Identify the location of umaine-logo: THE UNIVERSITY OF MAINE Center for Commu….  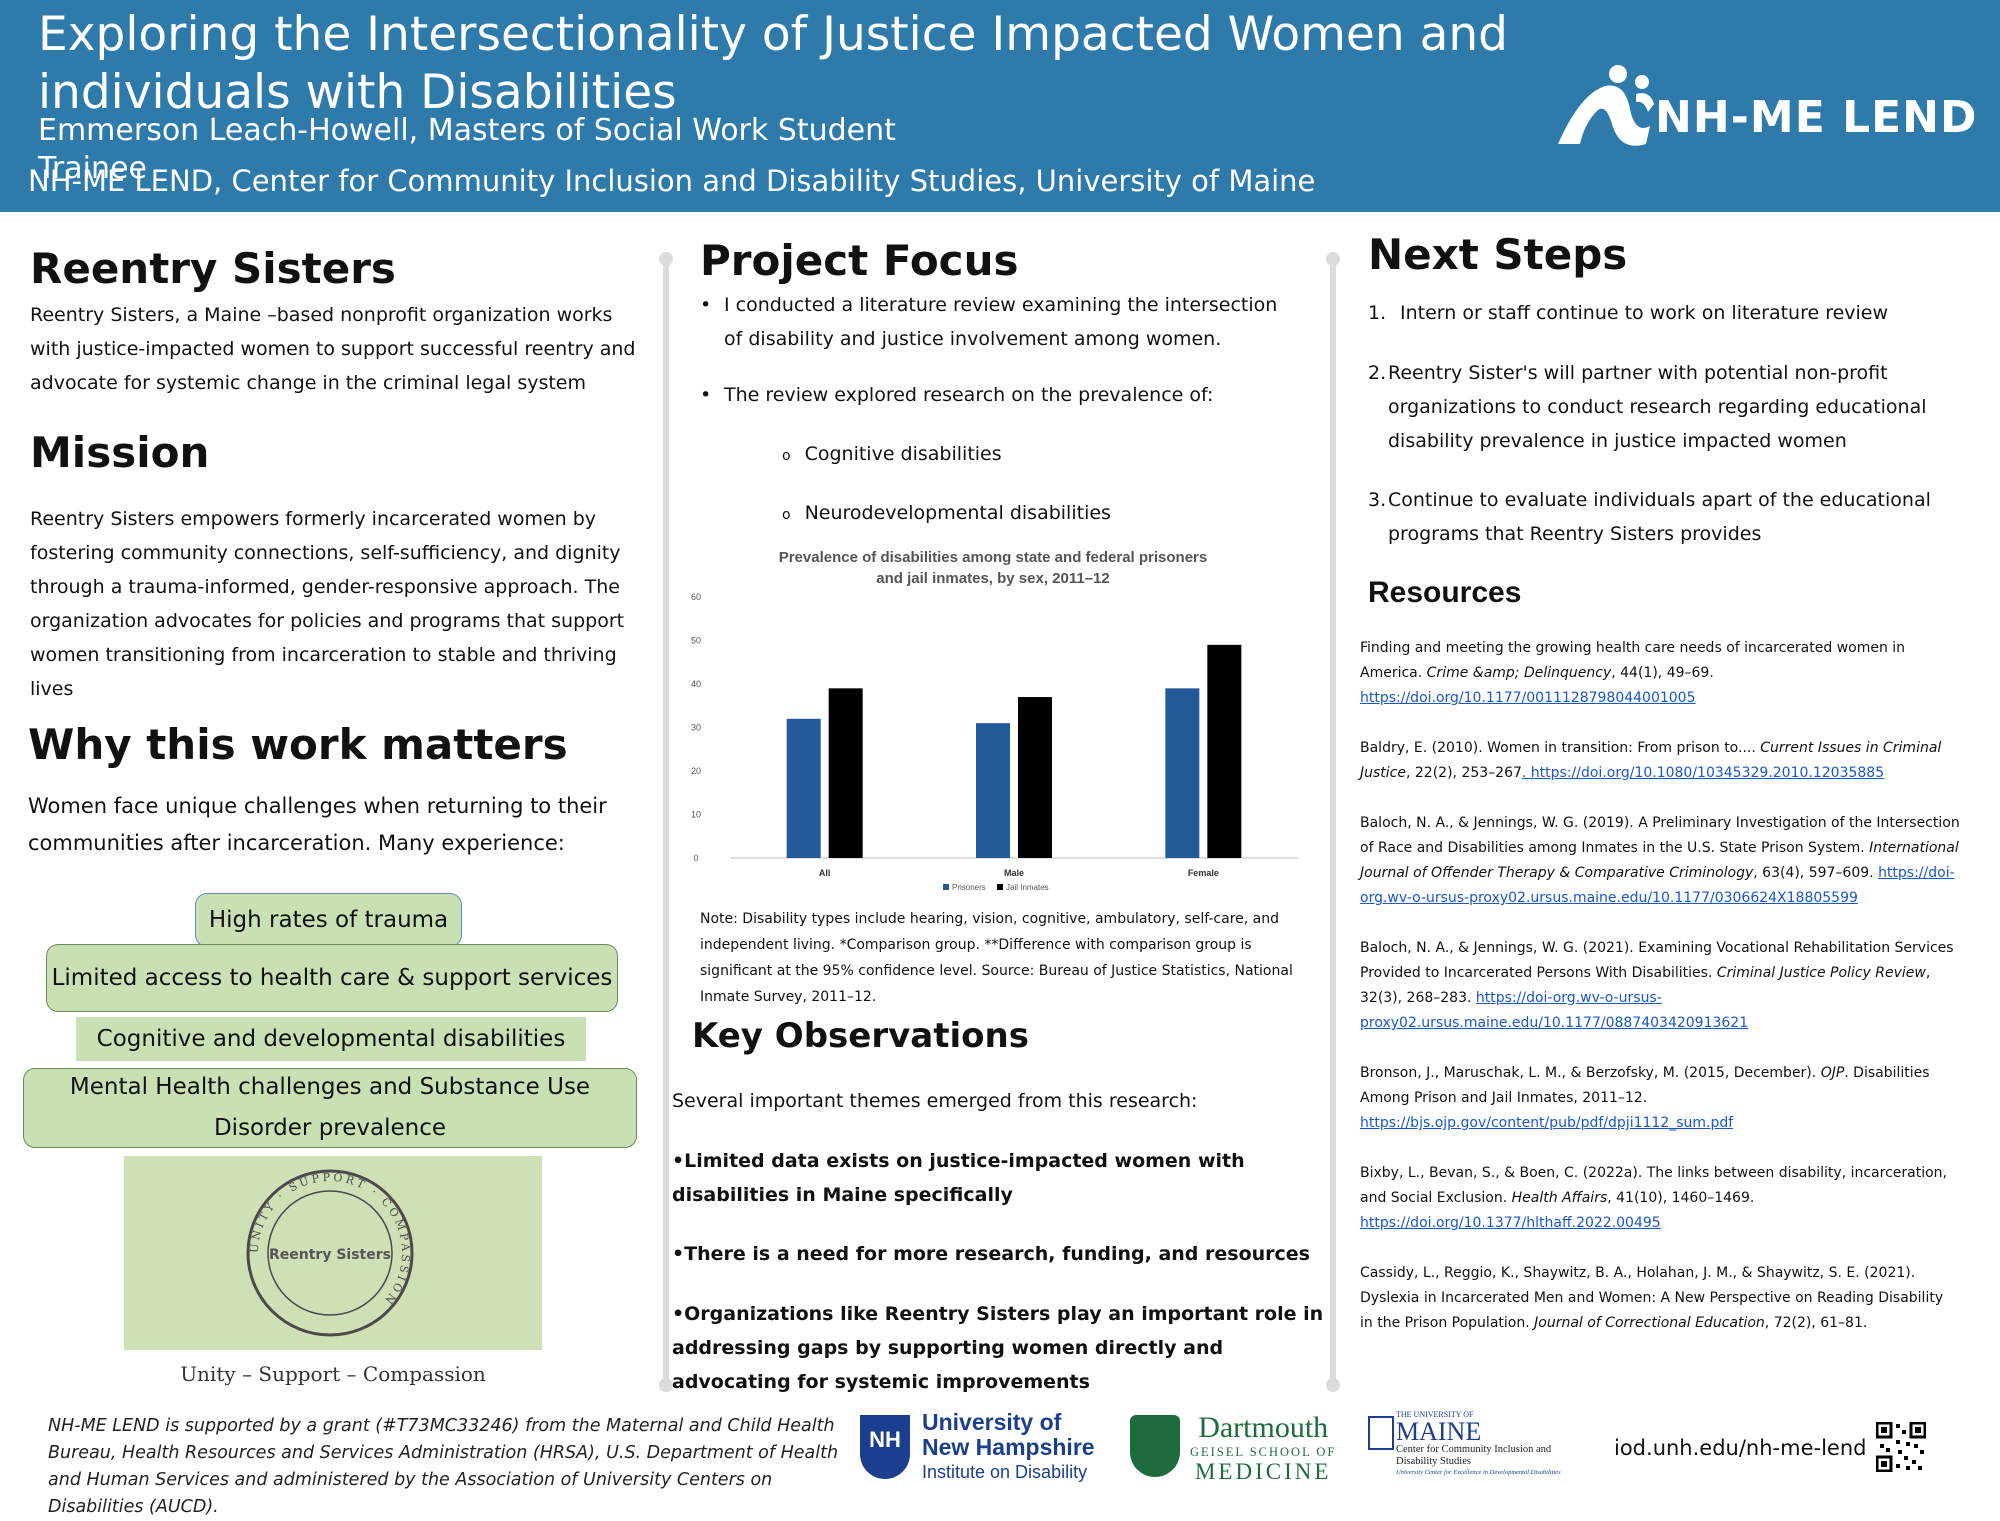
(1491, 1443).